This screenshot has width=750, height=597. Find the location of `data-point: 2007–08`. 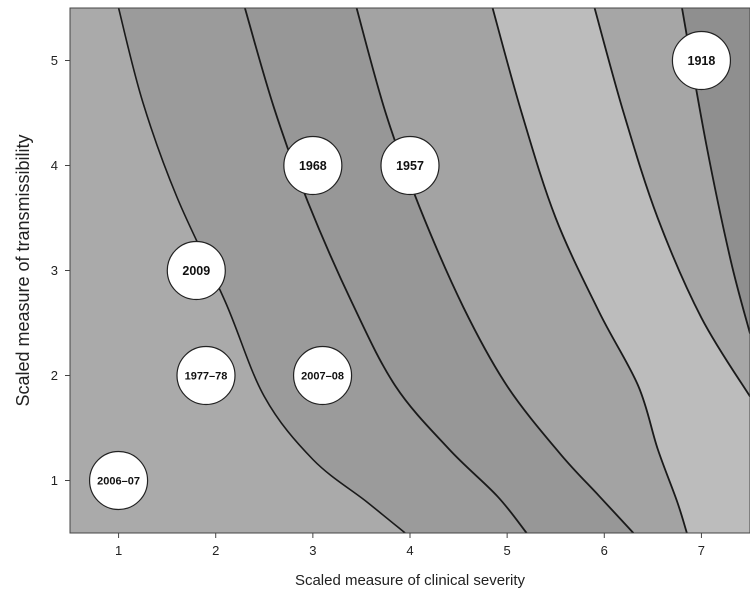

data-point: 2007–08 is located at coordinates (322, 375).